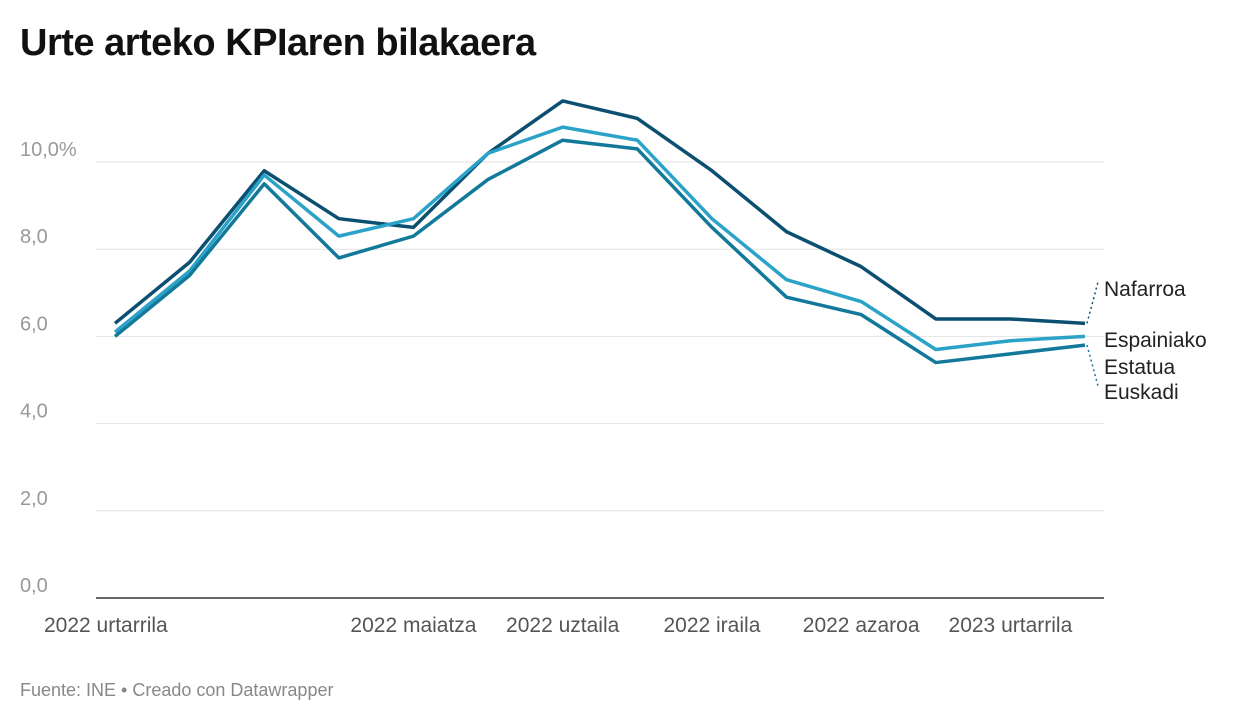 The width and height of the screenshot is (1260, 724). What do you see at coordinates (34, 324) in the screenshot?
I see `y-tick-label: 6,0` at bounding box center [34, 324].